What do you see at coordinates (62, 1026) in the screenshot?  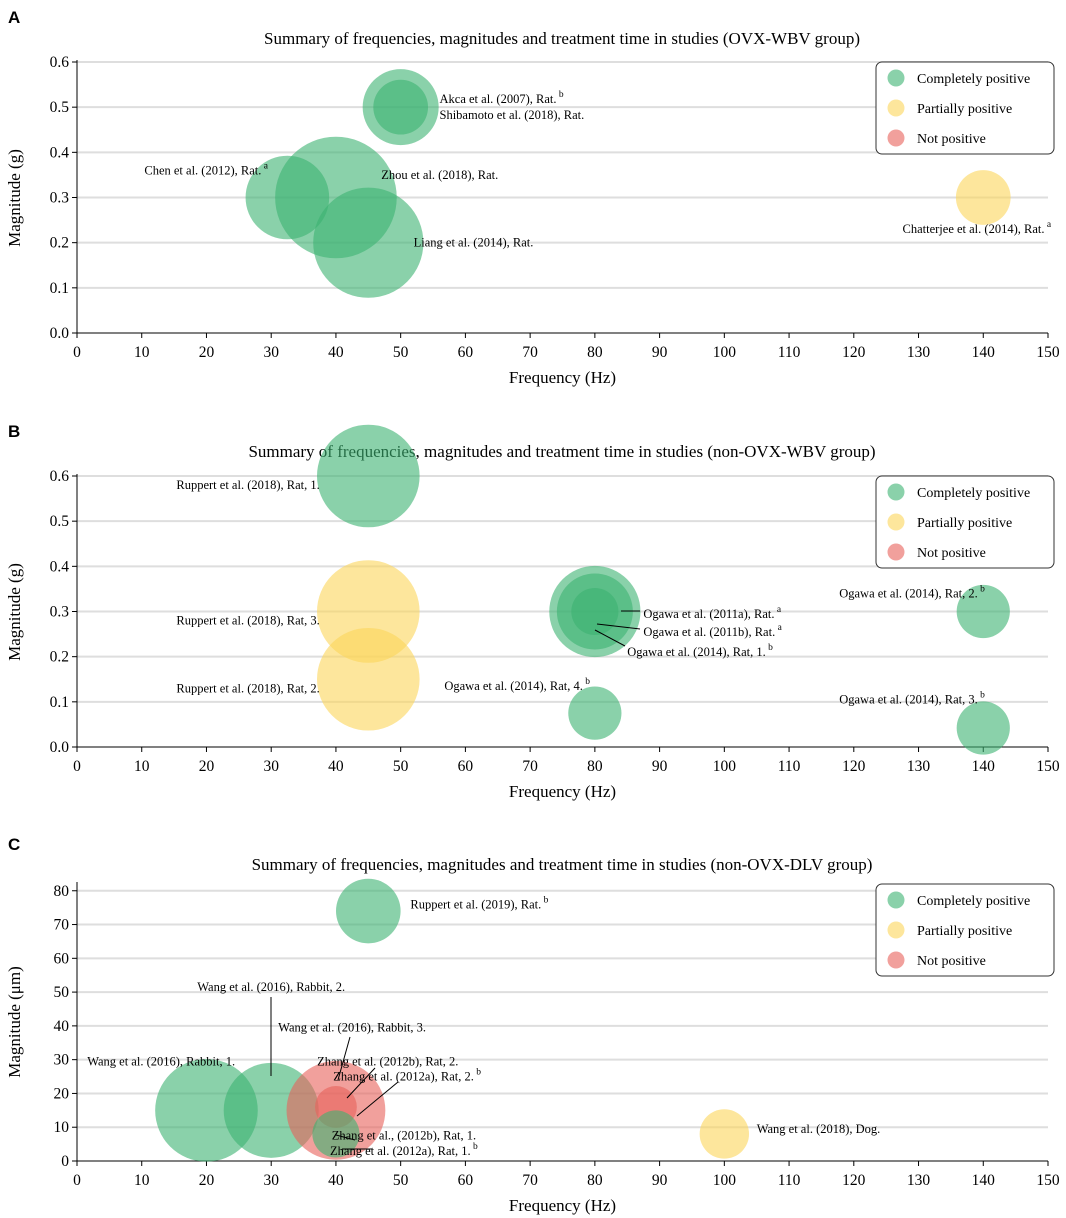 I see `y-tick-label: 40` at bounding box center [62, 1026].